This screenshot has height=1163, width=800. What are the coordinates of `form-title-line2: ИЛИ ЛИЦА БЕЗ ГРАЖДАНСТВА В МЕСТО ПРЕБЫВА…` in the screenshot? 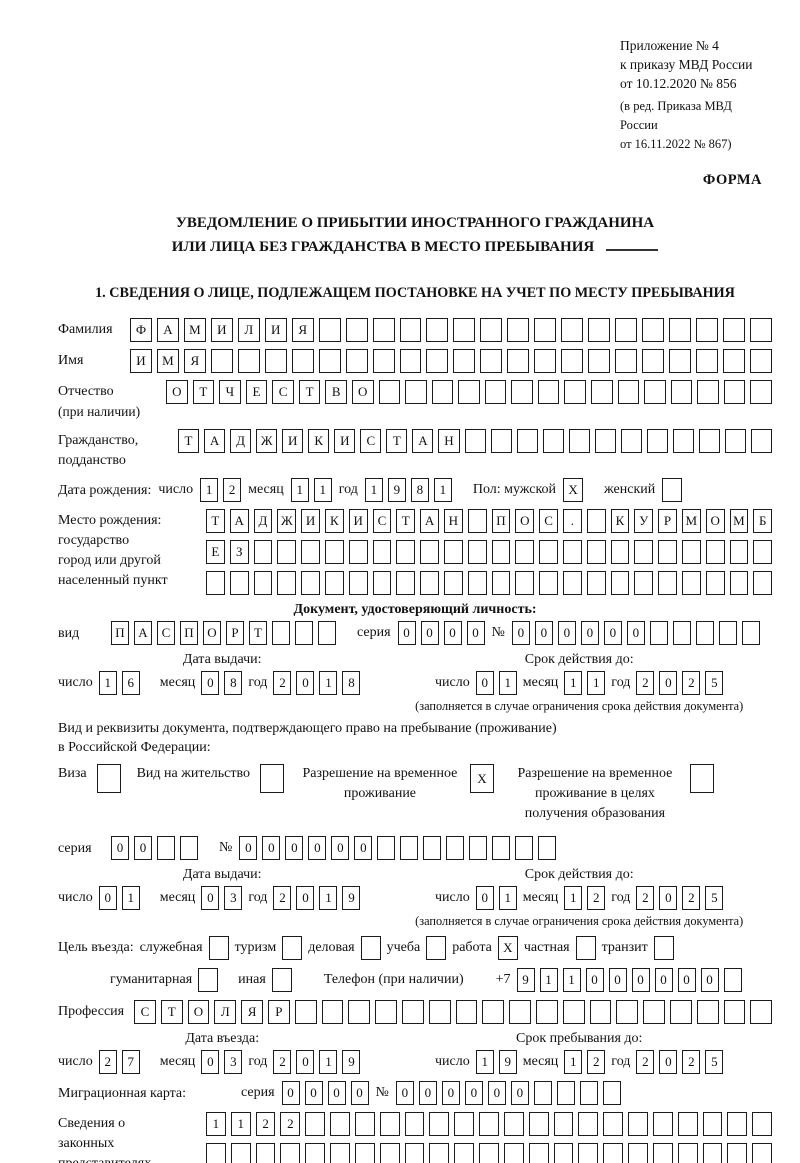 It's located at (415, 247).